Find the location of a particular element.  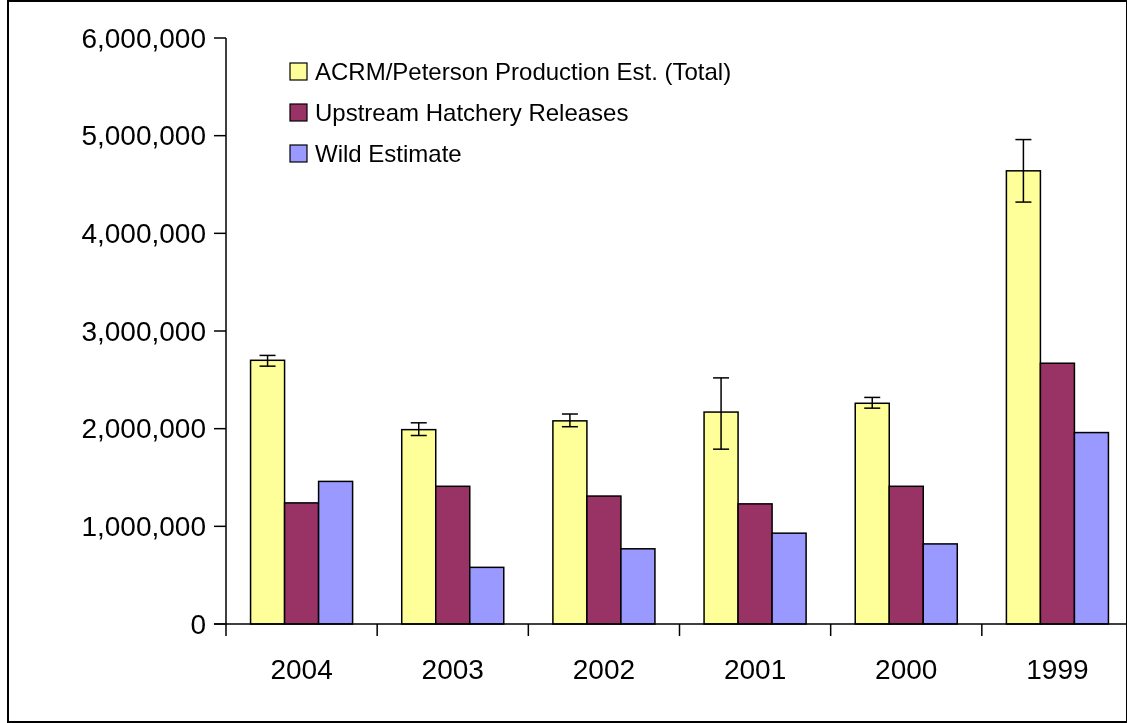

y-tick-label: 3,000,000 is located at coordinates (143, 331).